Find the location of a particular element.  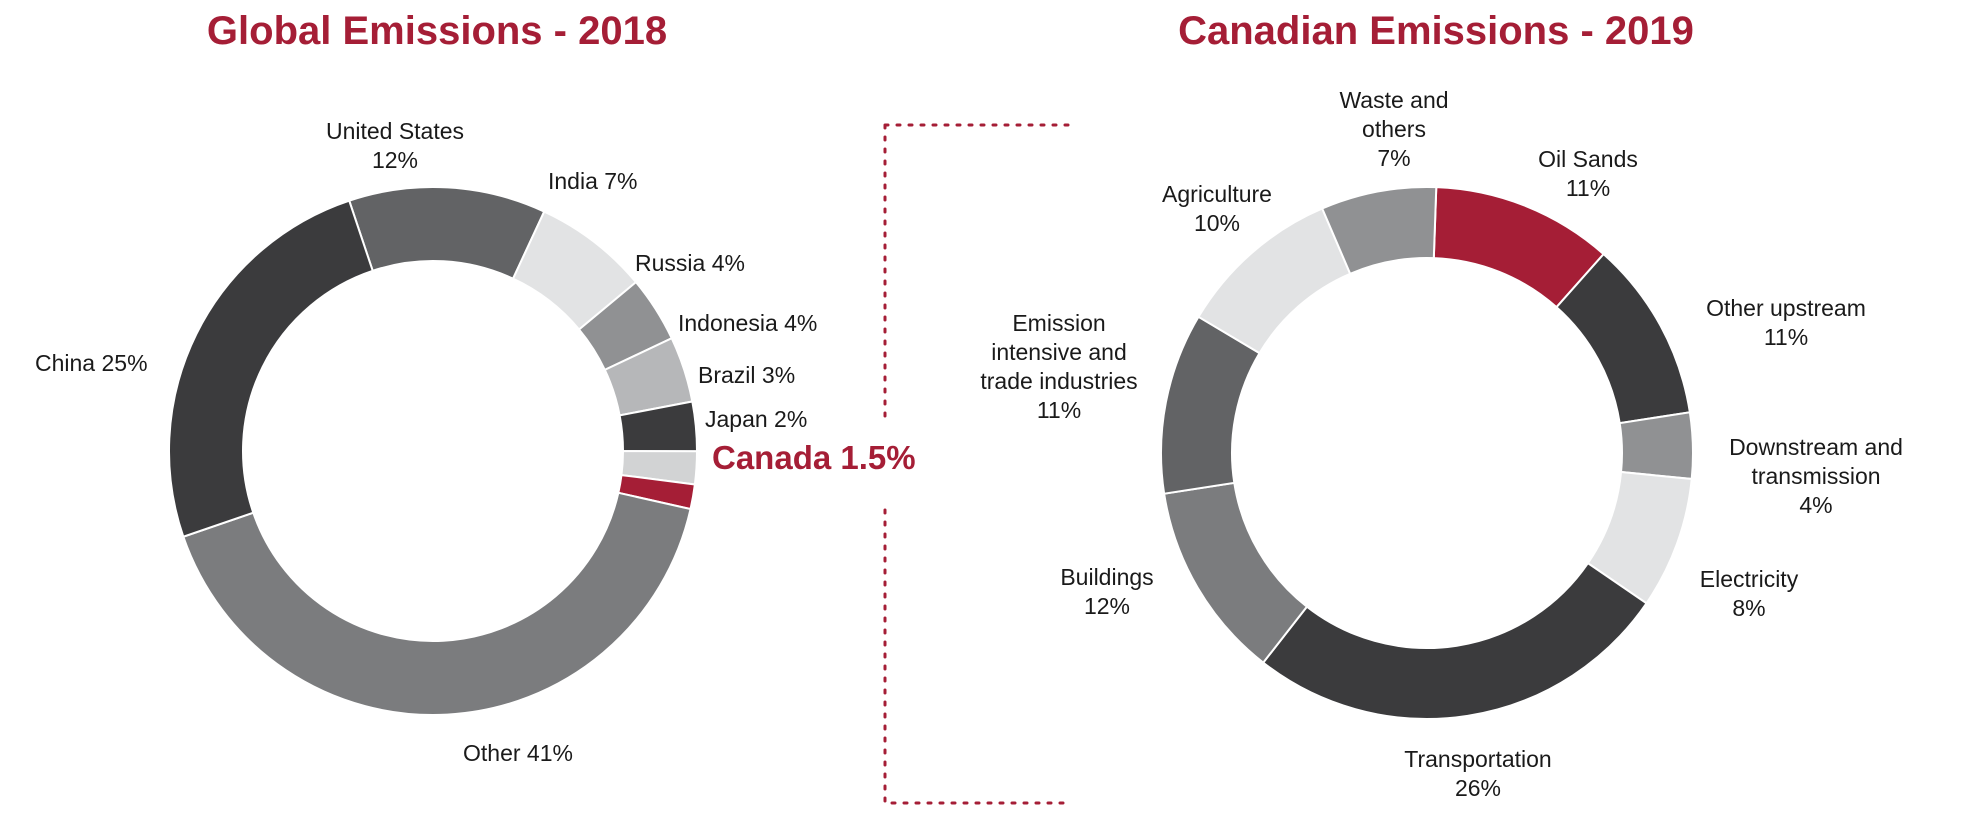

canadian-label-transportation: Transportation 26% is located at coordinates (1477, 773).